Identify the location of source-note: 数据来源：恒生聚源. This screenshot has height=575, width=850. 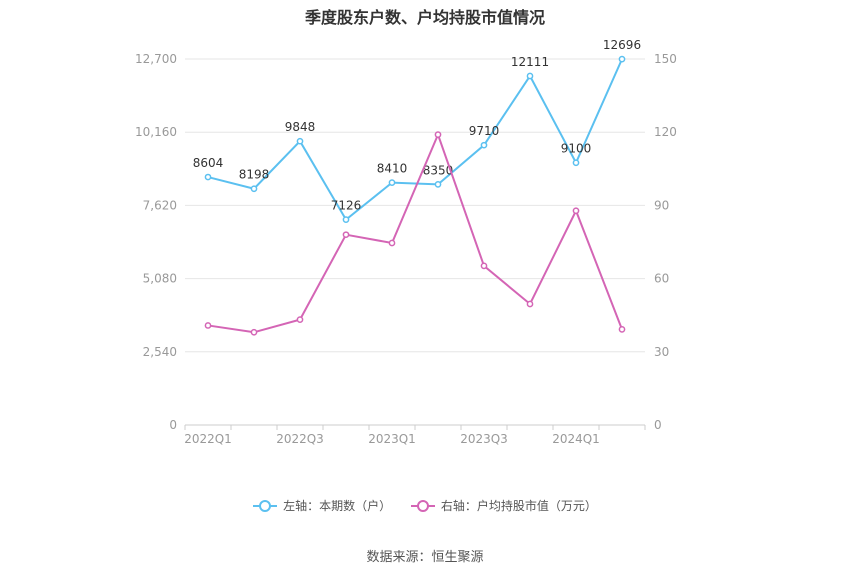
(425, 557).